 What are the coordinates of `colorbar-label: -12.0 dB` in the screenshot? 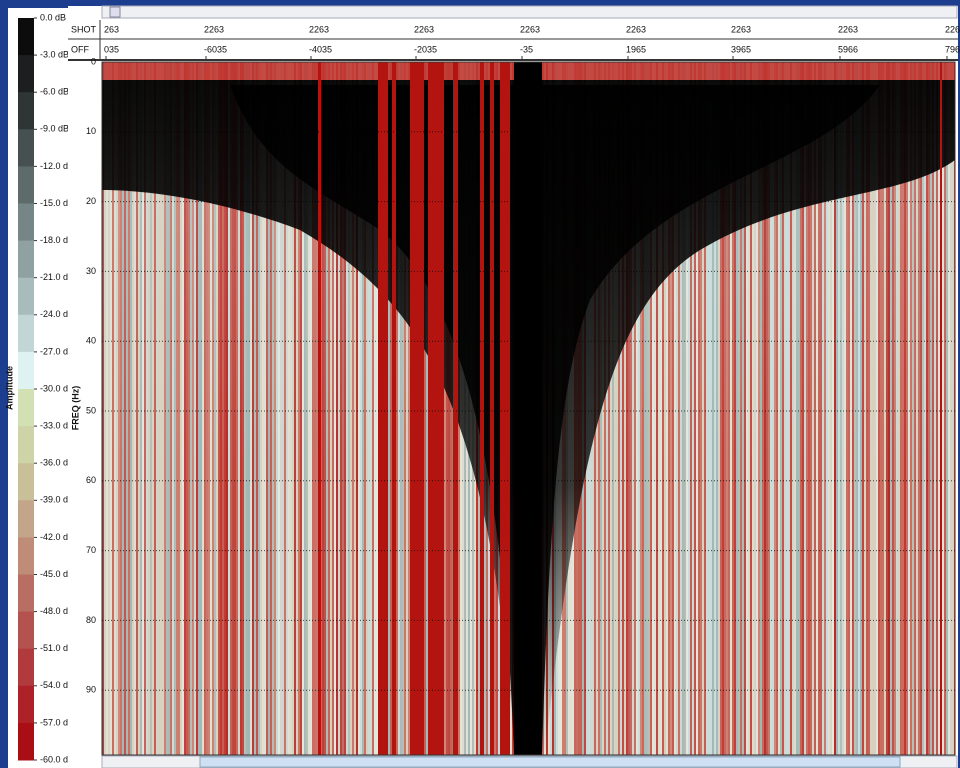 It's located at (57, 166).